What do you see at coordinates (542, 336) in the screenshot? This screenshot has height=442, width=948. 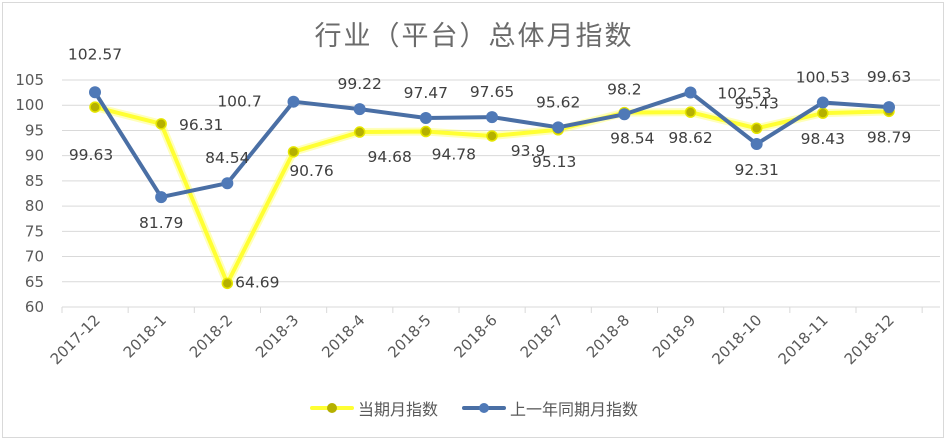 I see `x-tick-label: 2018-7` at bounding box center [542, 336].